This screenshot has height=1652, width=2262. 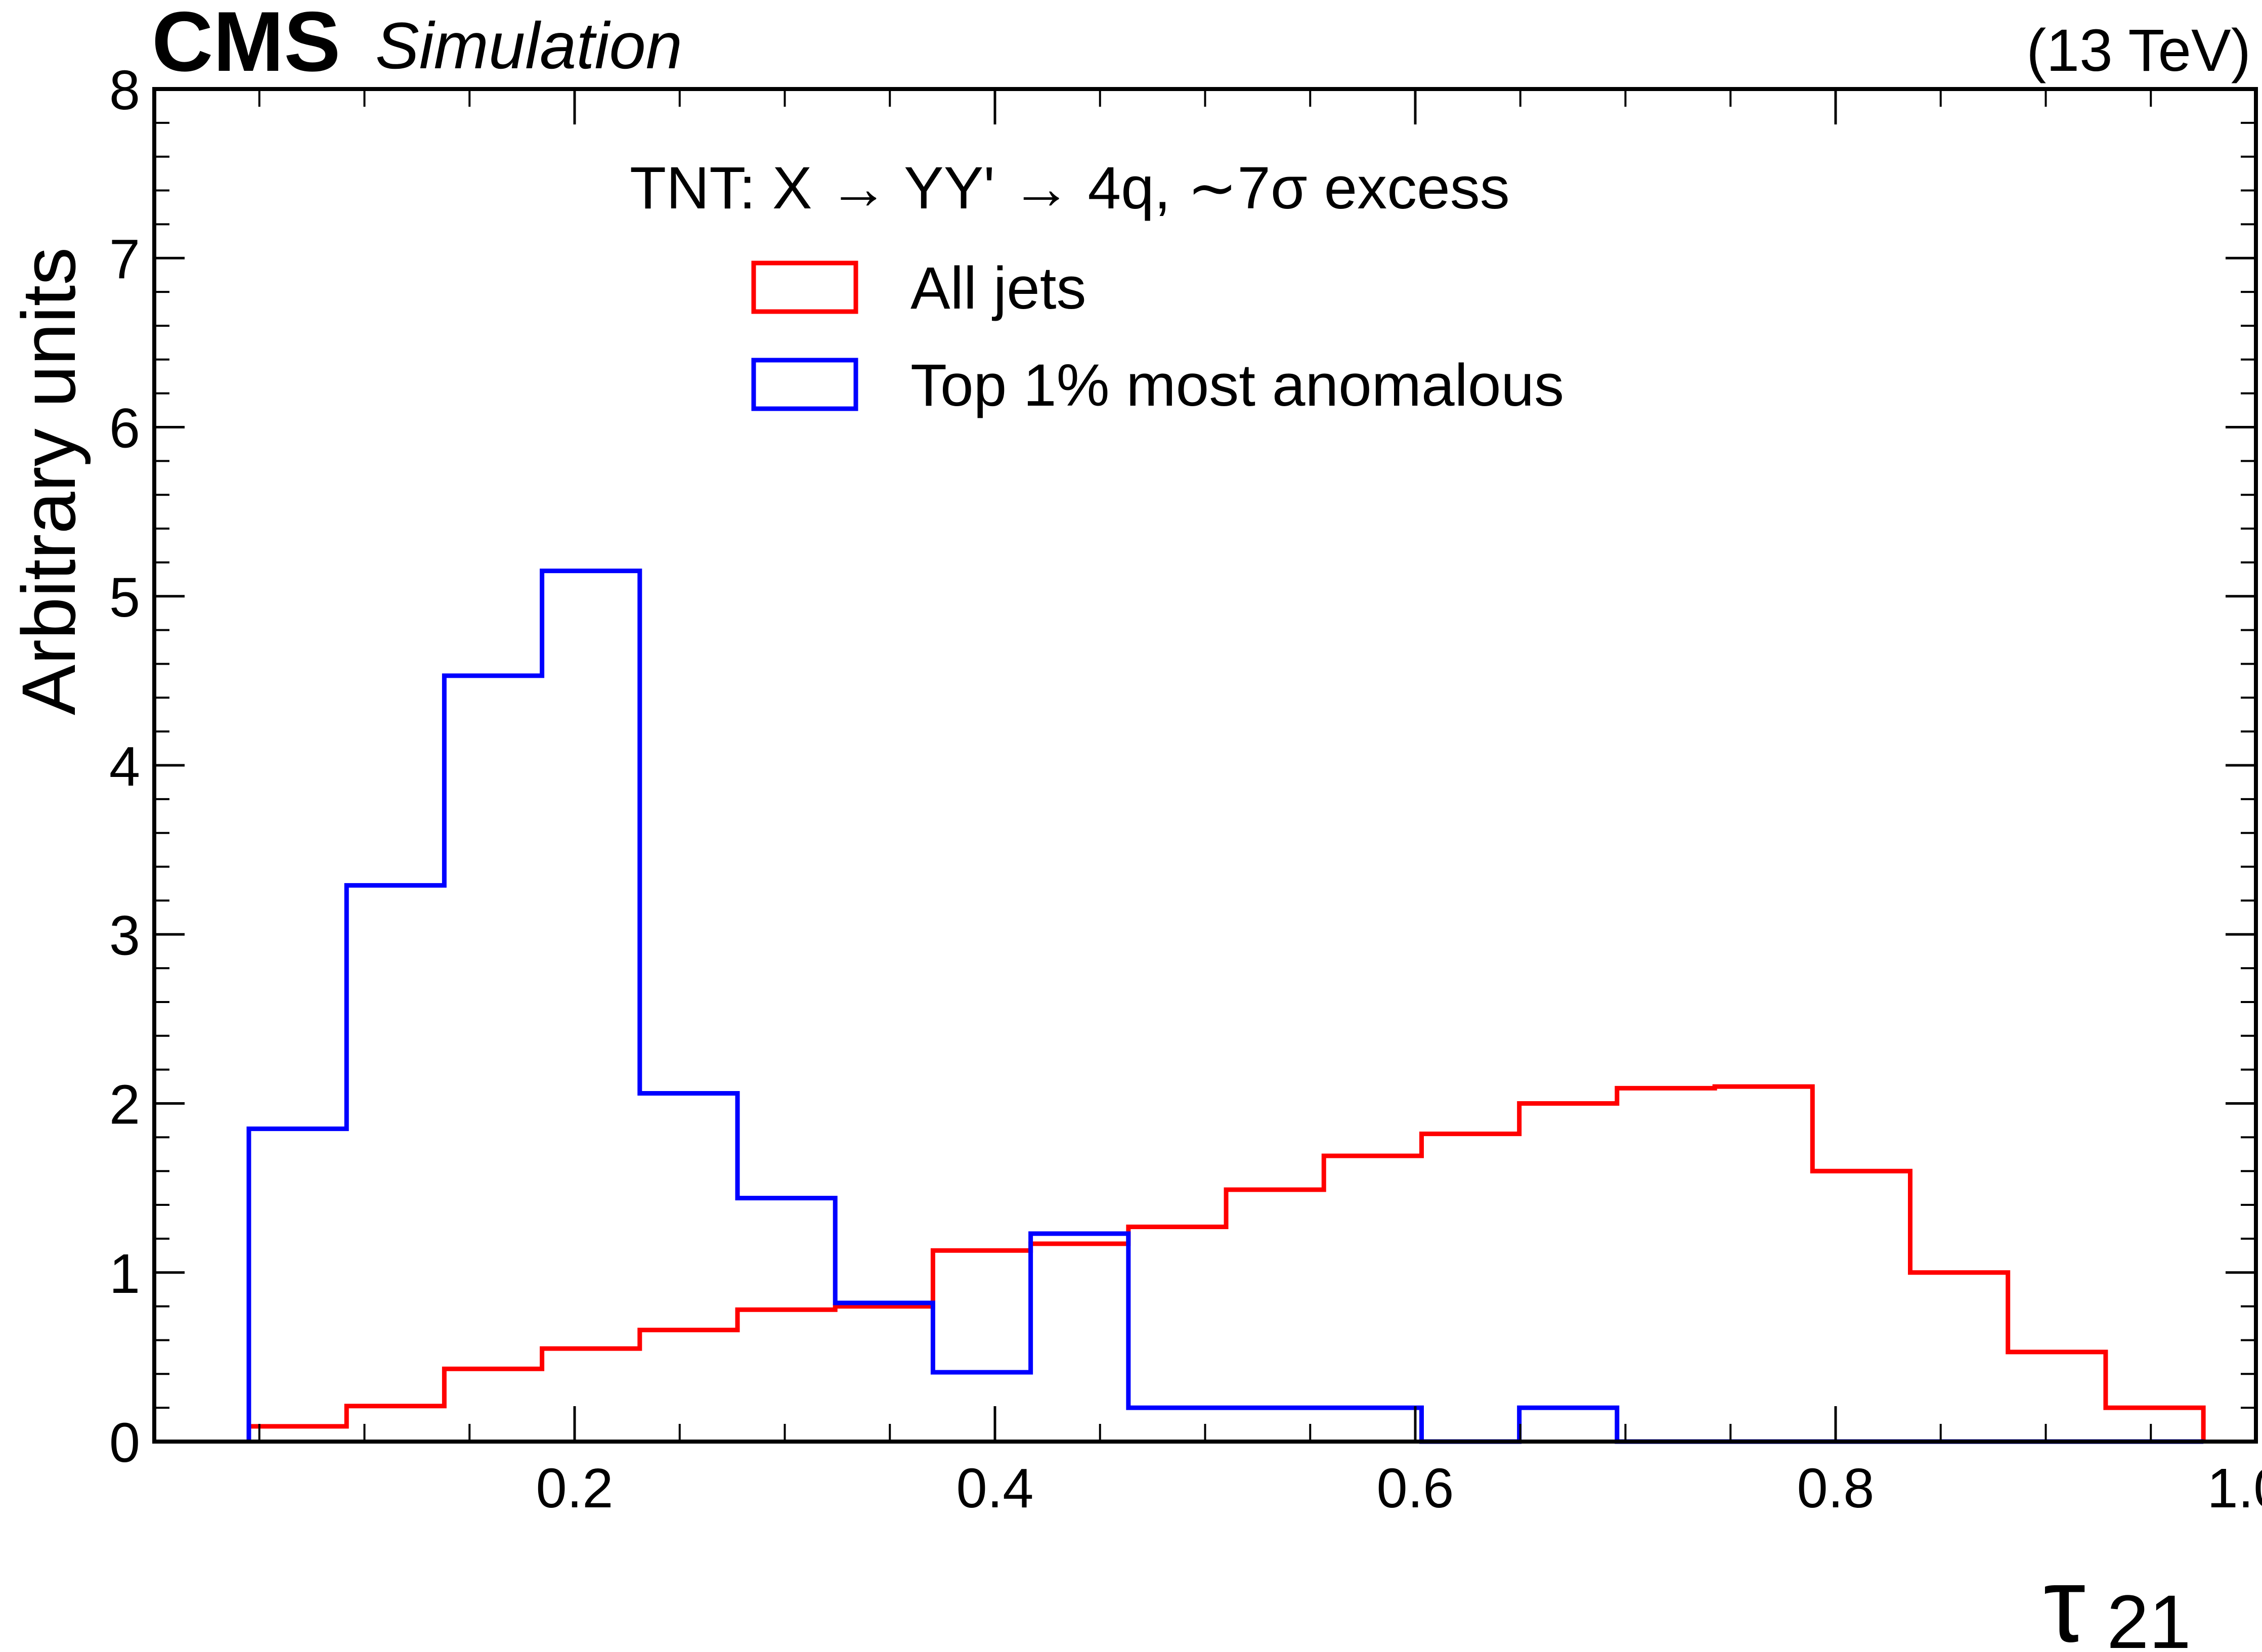 I want to click on x-tick-label: 1.0, so click(x=2234, y=1488).